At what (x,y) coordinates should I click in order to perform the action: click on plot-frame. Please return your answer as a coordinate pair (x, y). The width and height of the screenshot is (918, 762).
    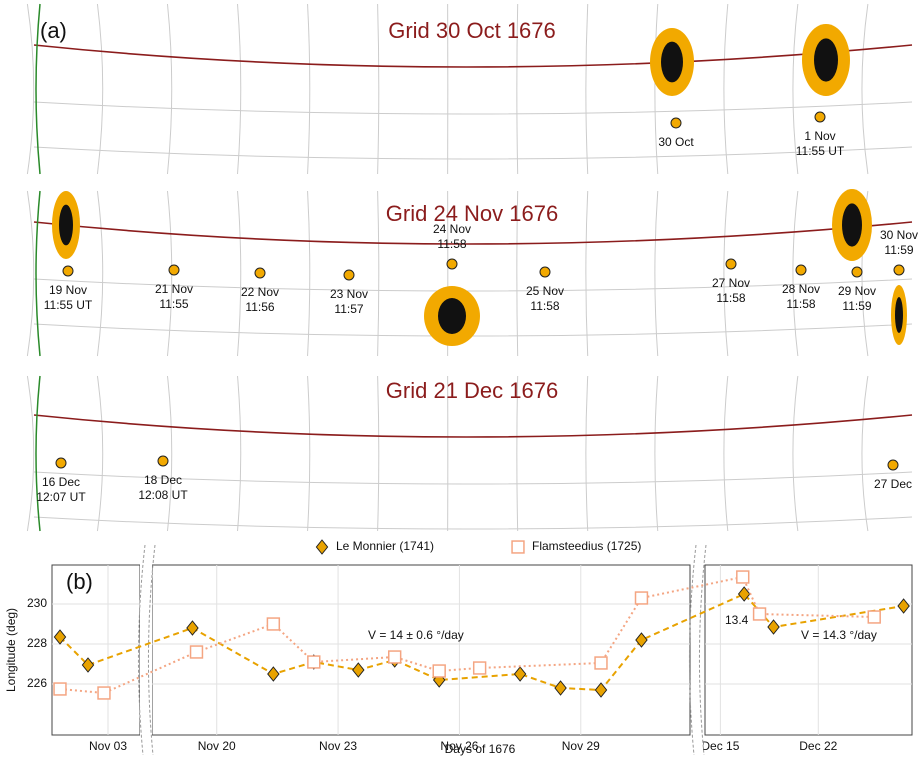
    Looking at the image, I should click on (808, 650).